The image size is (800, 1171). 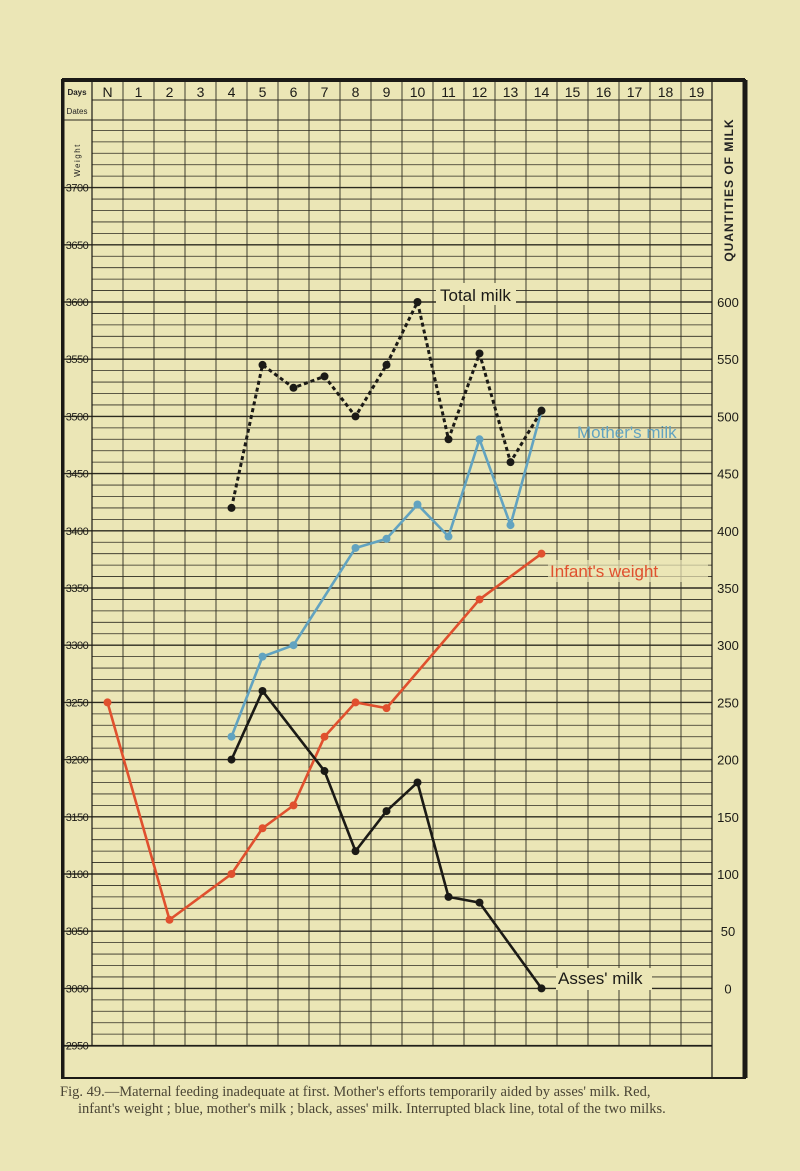 What do you see at coordinates (77, 92) in the screenshot?
I see `days-label: Days` at bounding box center [77, 92].